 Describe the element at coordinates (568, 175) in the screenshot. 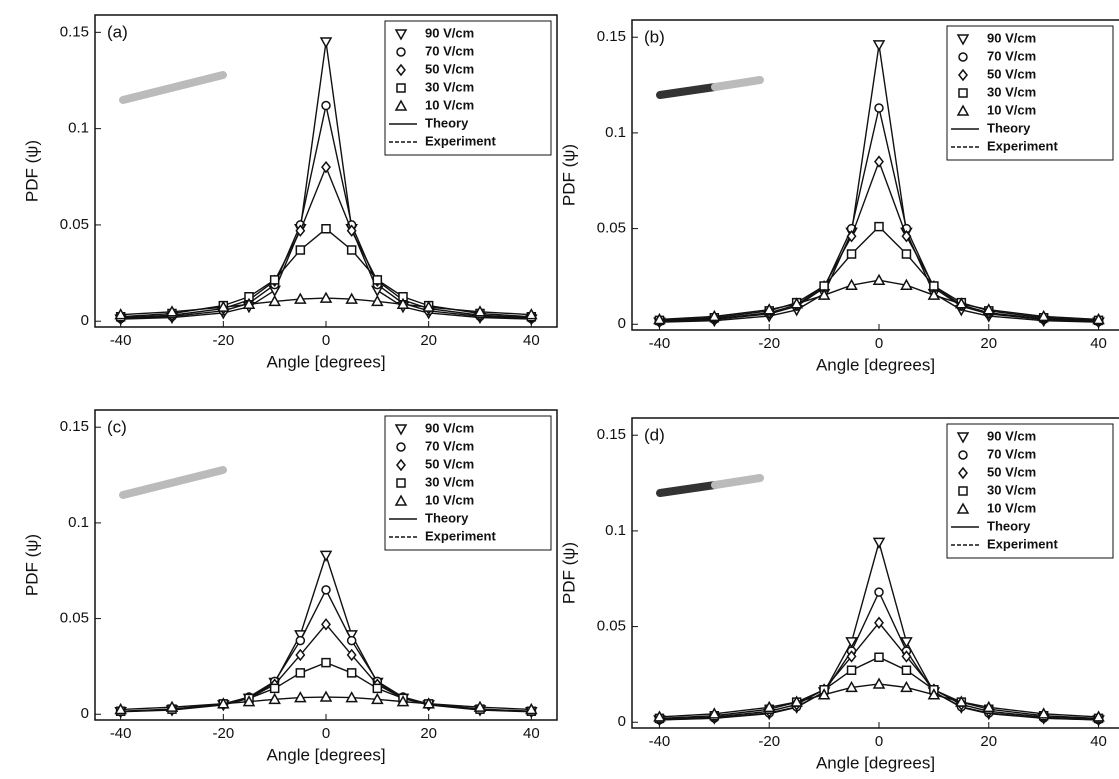

I see `y-axis-label: PDF (ψ)` at that location.